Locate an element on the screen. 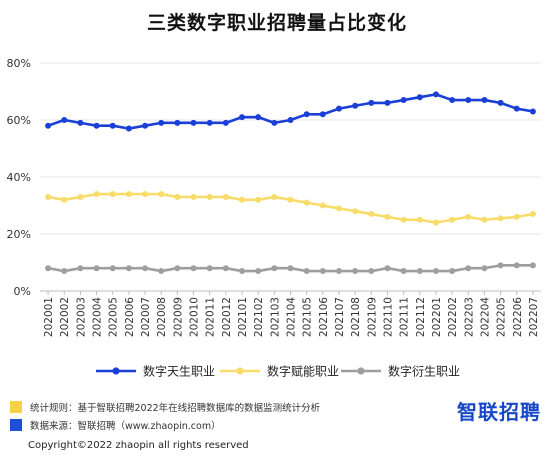  x-tick-label: 202003 is located at coordinates (81, 317).